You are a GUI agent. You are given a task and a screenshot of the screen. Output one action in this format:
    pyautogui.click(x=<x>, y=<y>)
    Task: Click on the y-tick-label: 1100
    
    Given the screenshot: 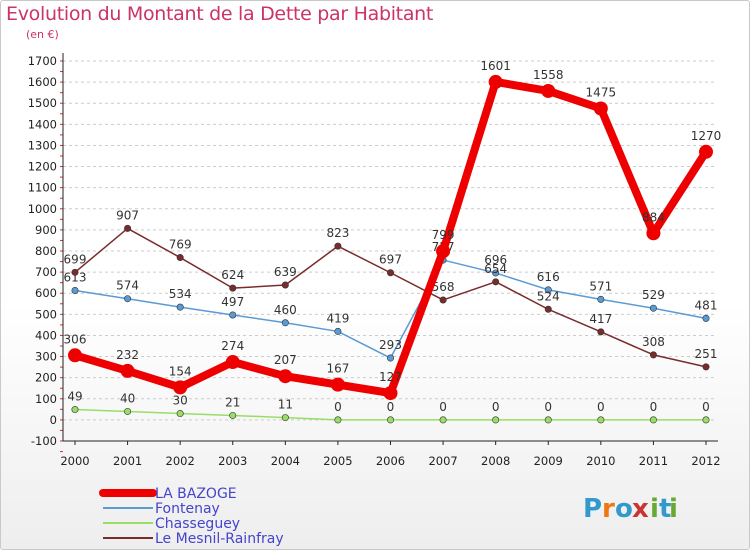 What is the action you would take?
    pyautogui.click(x=42, y=188)
    